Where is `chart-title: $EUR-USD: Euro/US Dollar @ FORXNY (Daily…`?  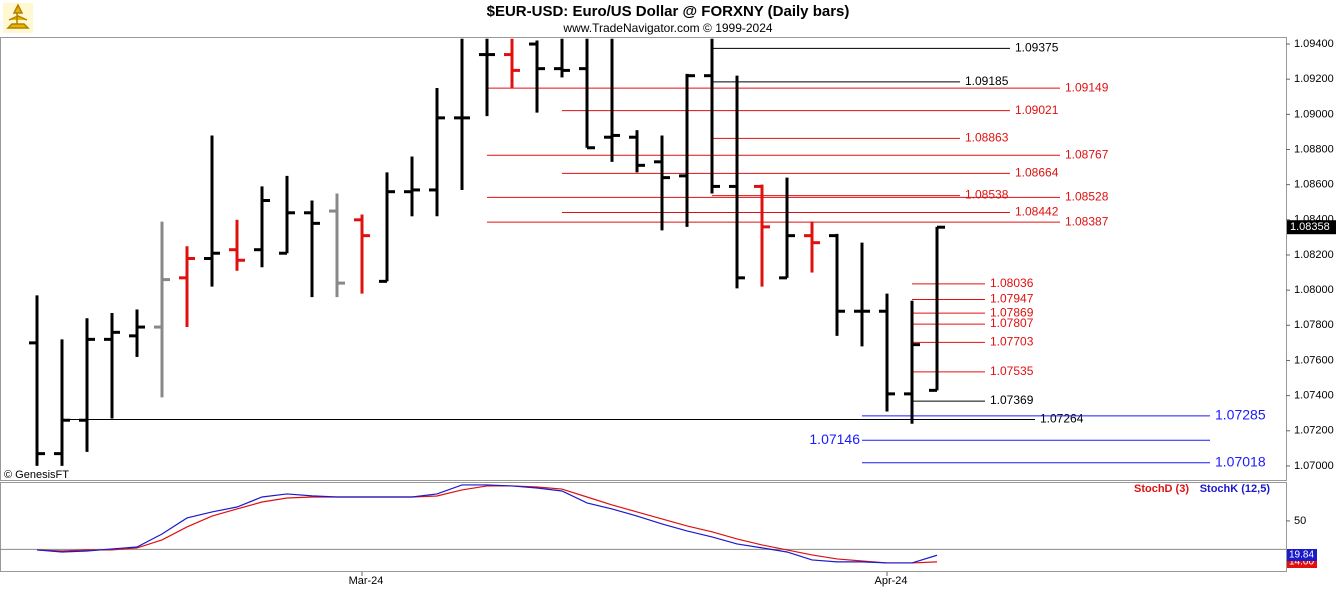
chart-title: $EUR-USD: Euro/US Dollar @ FORXNY (Daily… is located at coordinates (668, 11).